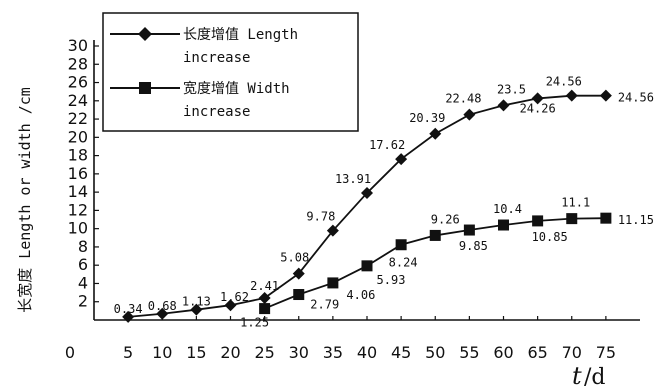 The image size is (654, 390). Describe the element at coordinates (78, 228) in the screenshot. I see `y-tick-label: 10` at that location.